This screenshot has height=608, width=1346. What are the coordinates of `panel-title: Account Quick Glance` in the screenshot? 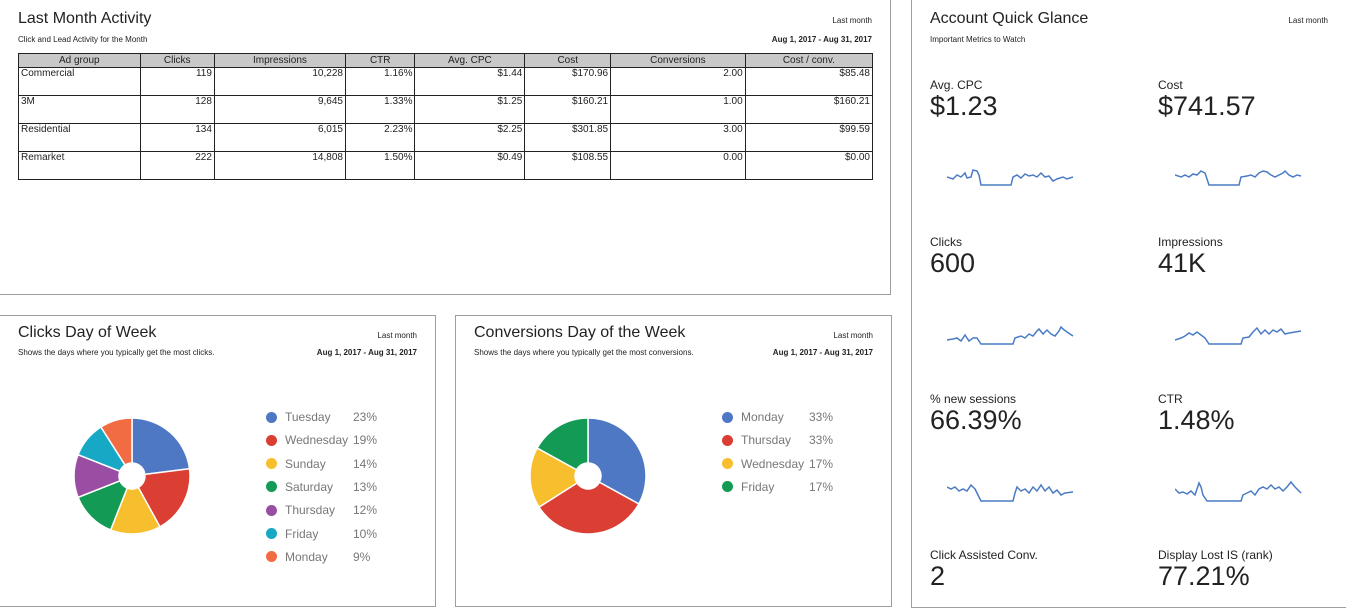 It's located at (1009, 18).